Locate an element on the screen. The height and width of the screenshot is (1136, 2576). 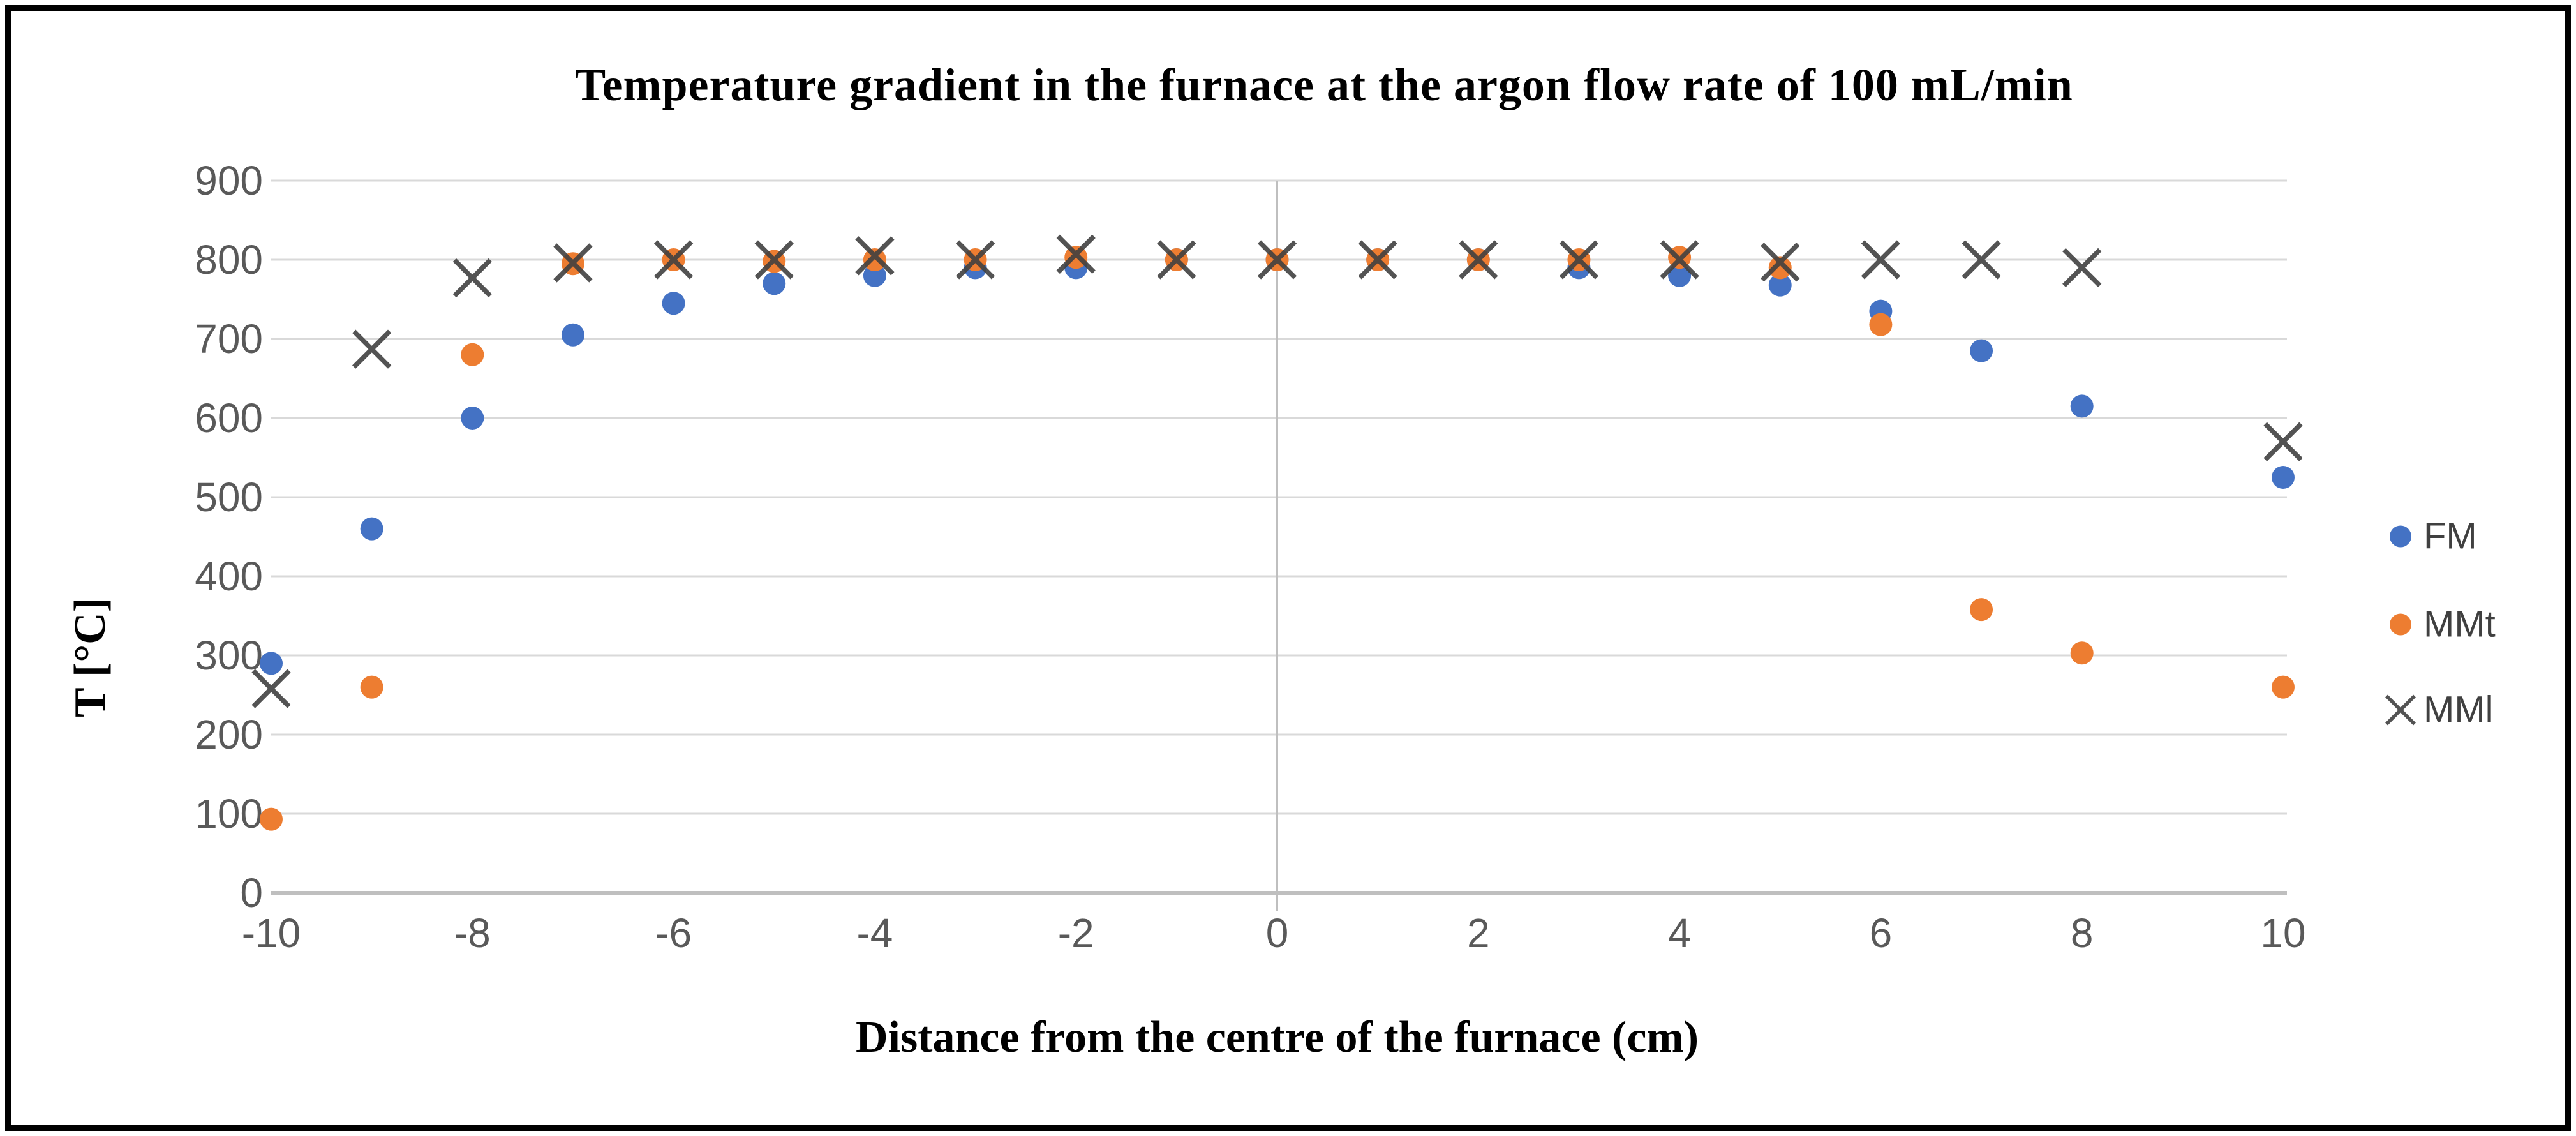
x-tick-label: 4 is located at coordinates (1679, 933).